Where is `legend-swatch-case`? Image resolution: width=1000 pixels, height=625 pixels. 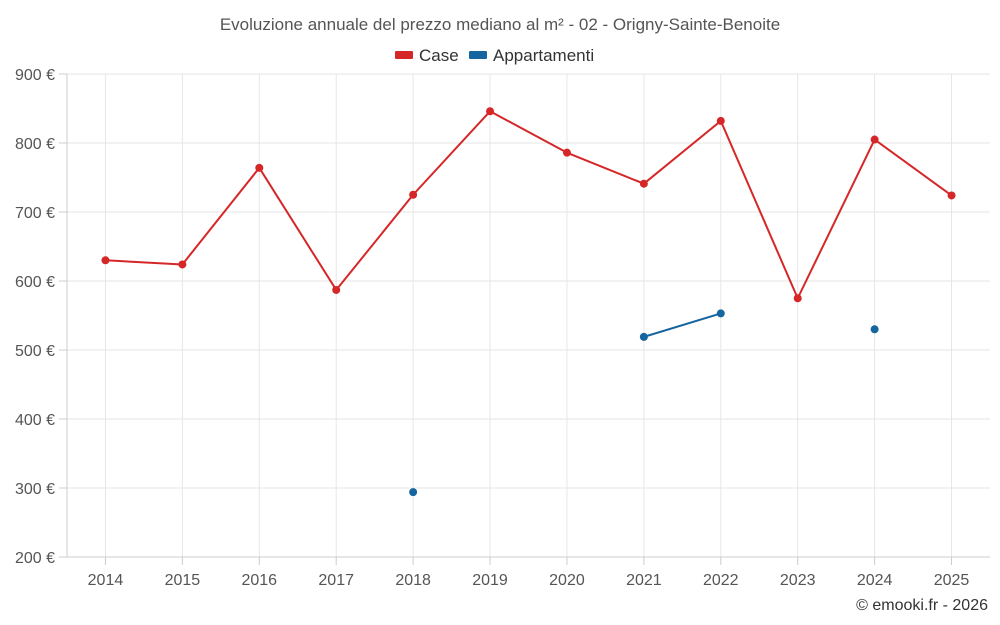 legend-swatch-case is located at coordinates (404, 55).